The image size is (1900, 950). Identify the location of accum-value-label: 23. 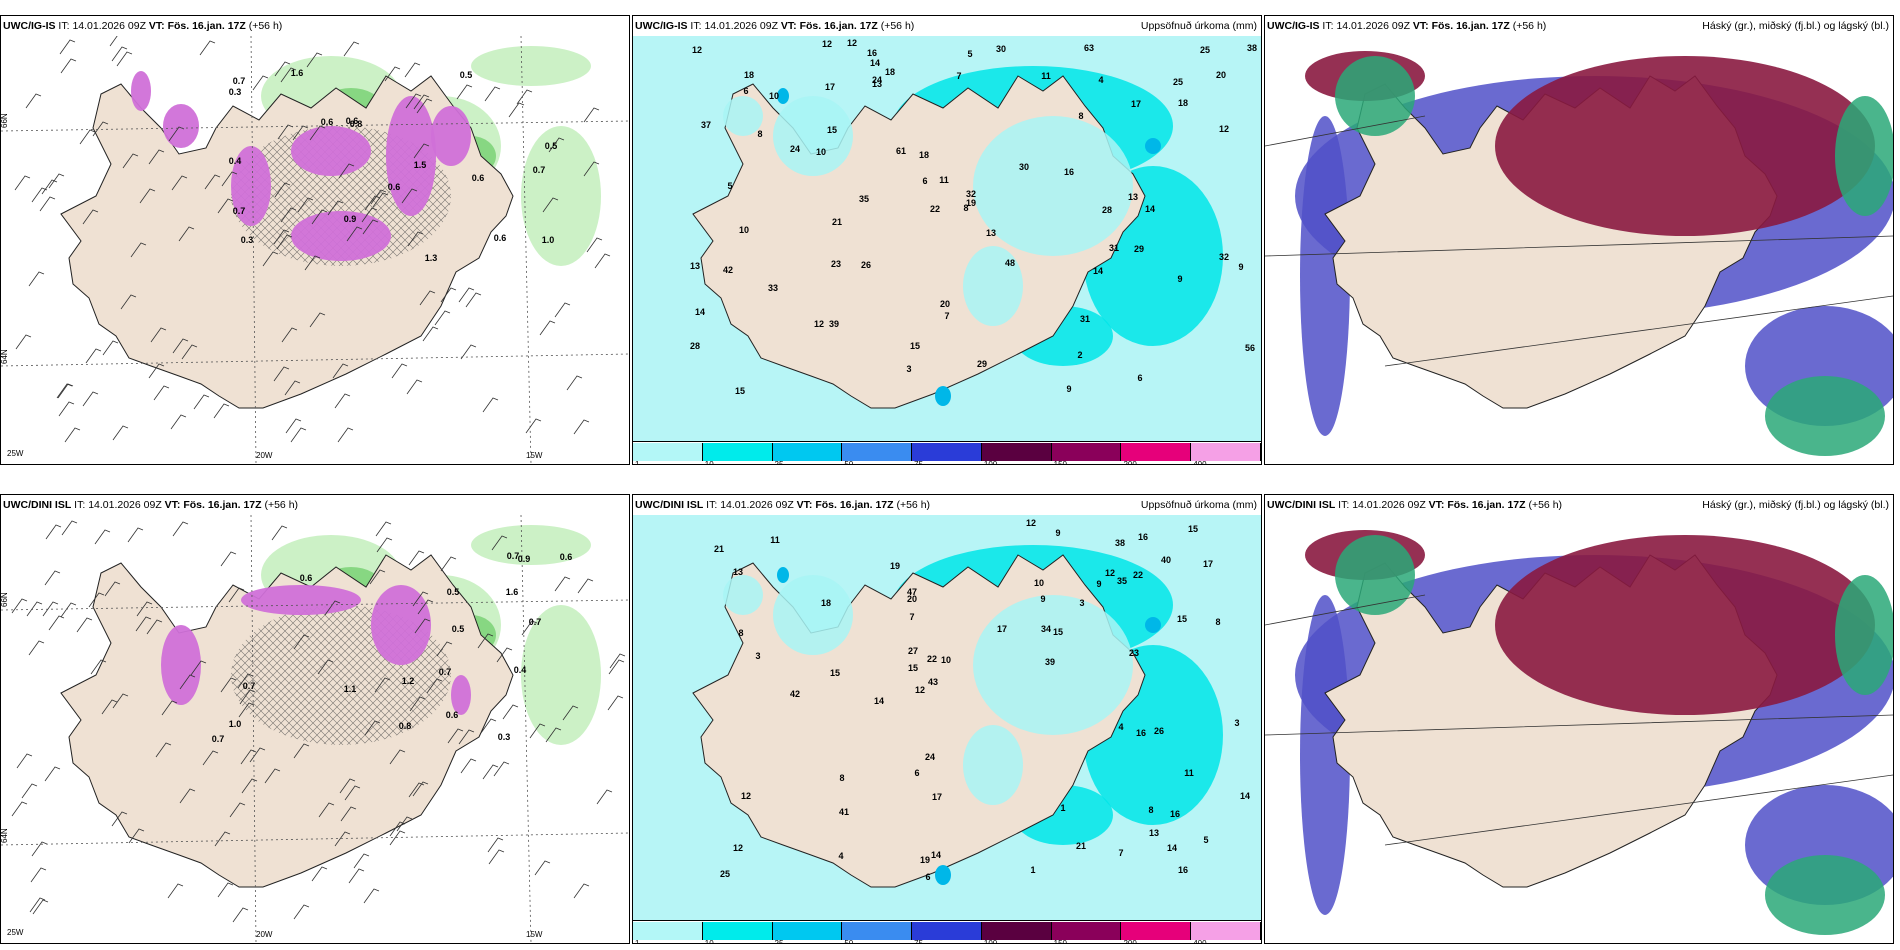
(1134, 653).